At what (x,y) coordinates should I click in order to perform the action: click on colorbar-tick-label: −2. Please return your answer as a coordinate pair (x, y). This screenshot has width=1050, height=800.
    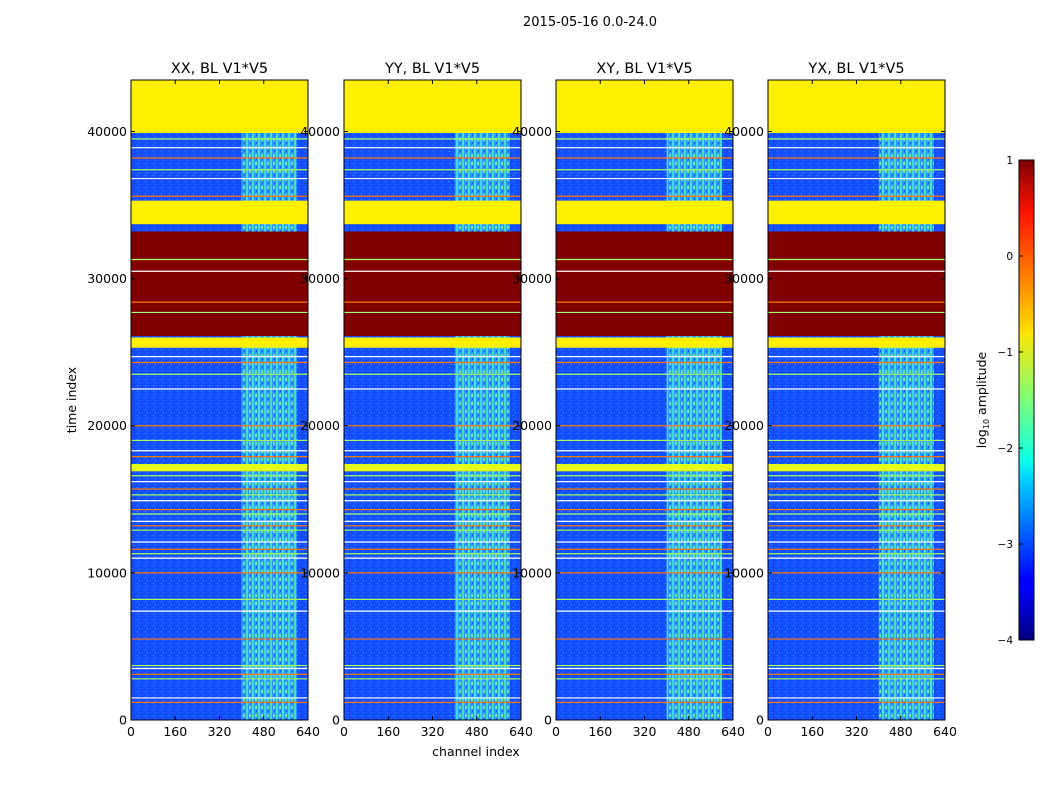
    Looking at the image, I should click on (1005, 449).